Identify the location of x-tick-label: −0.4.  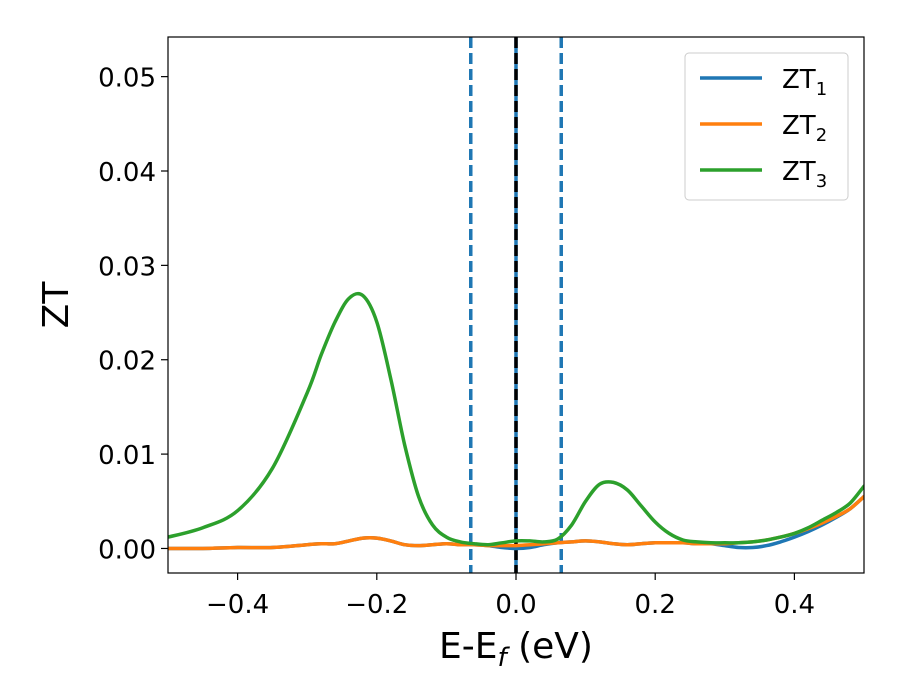
(237, 605).